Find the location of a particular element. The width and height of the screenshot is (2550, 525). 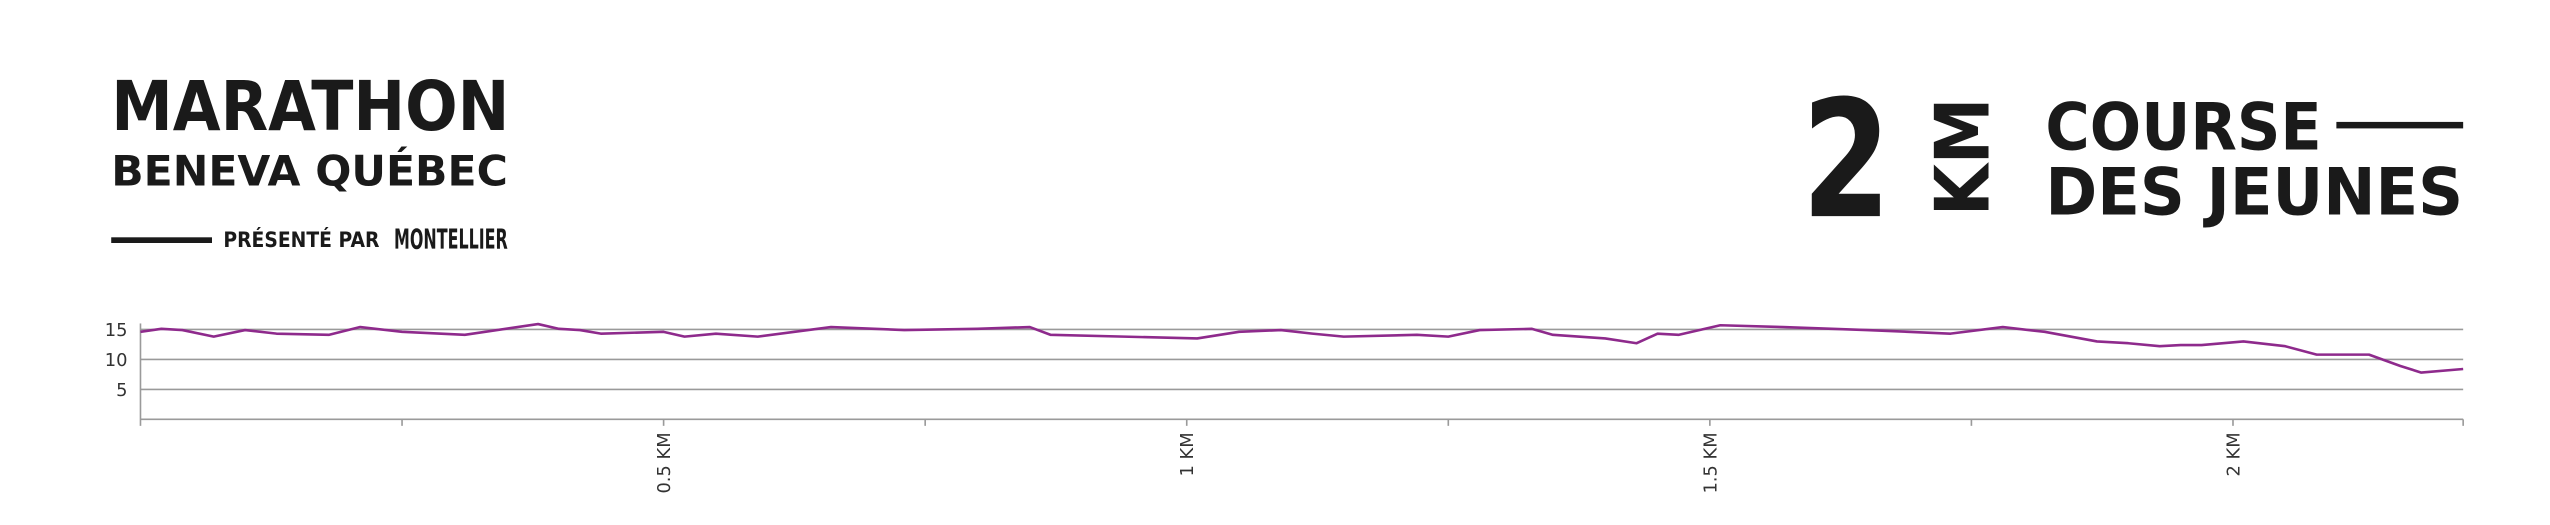

x-tick-label: 1.5 KM is located at coordinates (1710, 462).